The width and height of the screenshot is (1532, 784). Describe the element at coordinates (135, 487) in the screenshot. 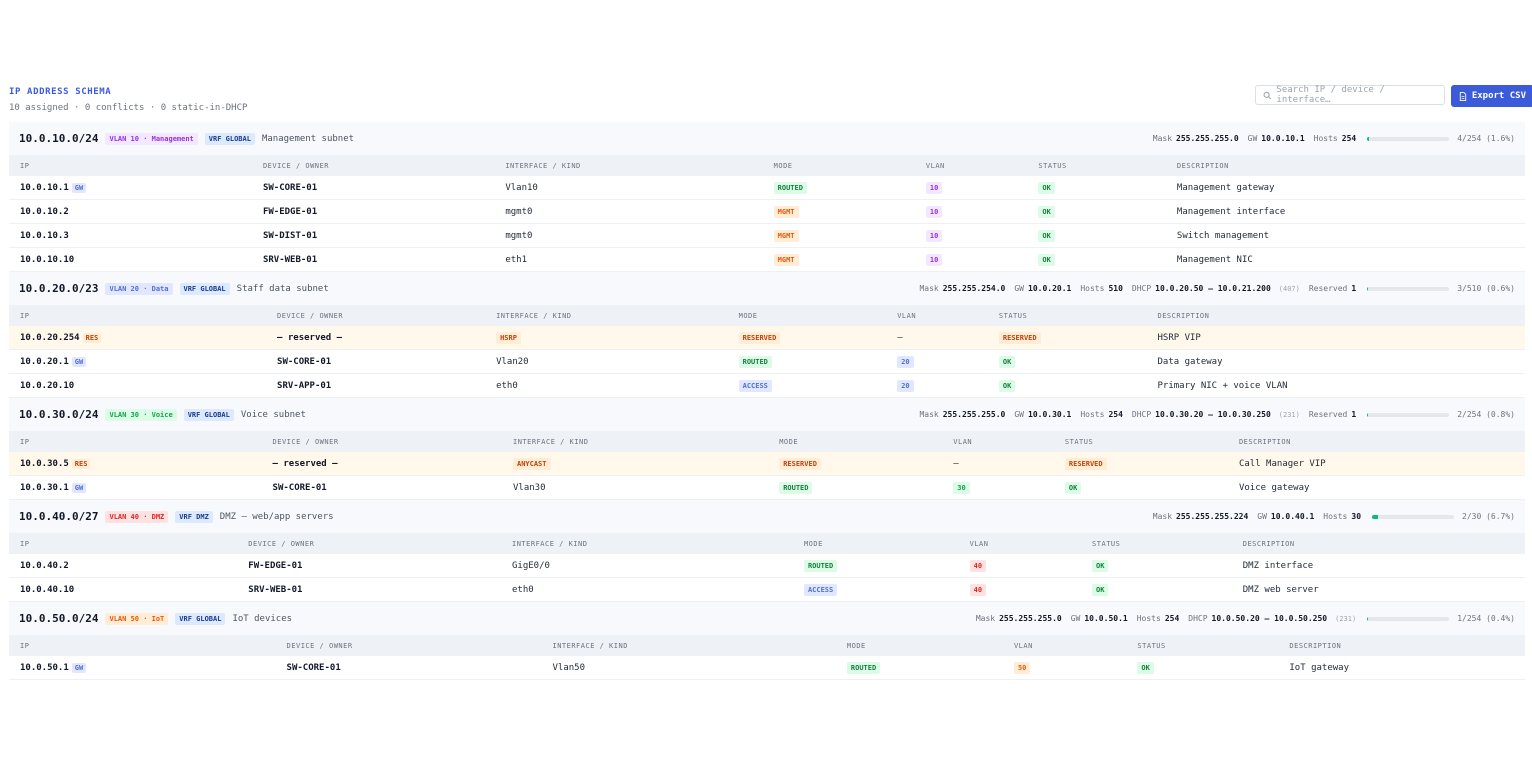

I see `ip-cell: 10.0.30.1 GW` at that location.